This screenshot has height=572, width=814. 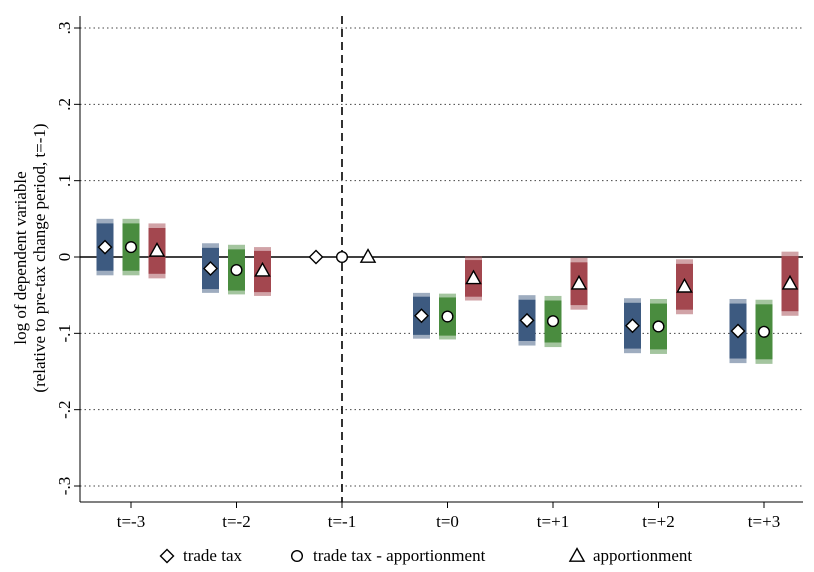 What do you see at coordinates (342, 521) in the screenshot?
I see `x-tick-label: t=-1` at bounding box center [342, 521].